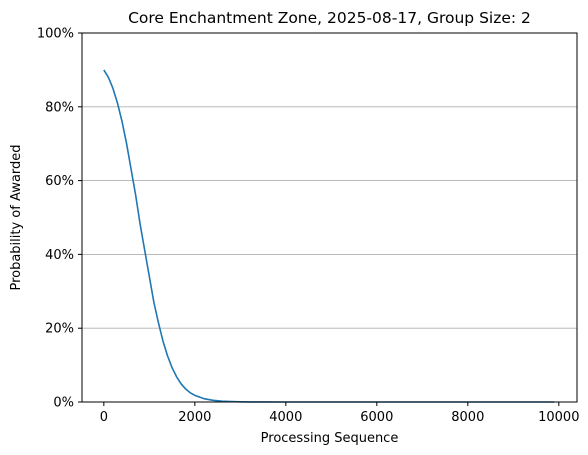 This screenshot has width=588, height=455. Describe the element at coordinates (59, 219) in the screenshot. I see `y-axis-ticks: 0% 20% 40% 60% 80% 100%` at that location.